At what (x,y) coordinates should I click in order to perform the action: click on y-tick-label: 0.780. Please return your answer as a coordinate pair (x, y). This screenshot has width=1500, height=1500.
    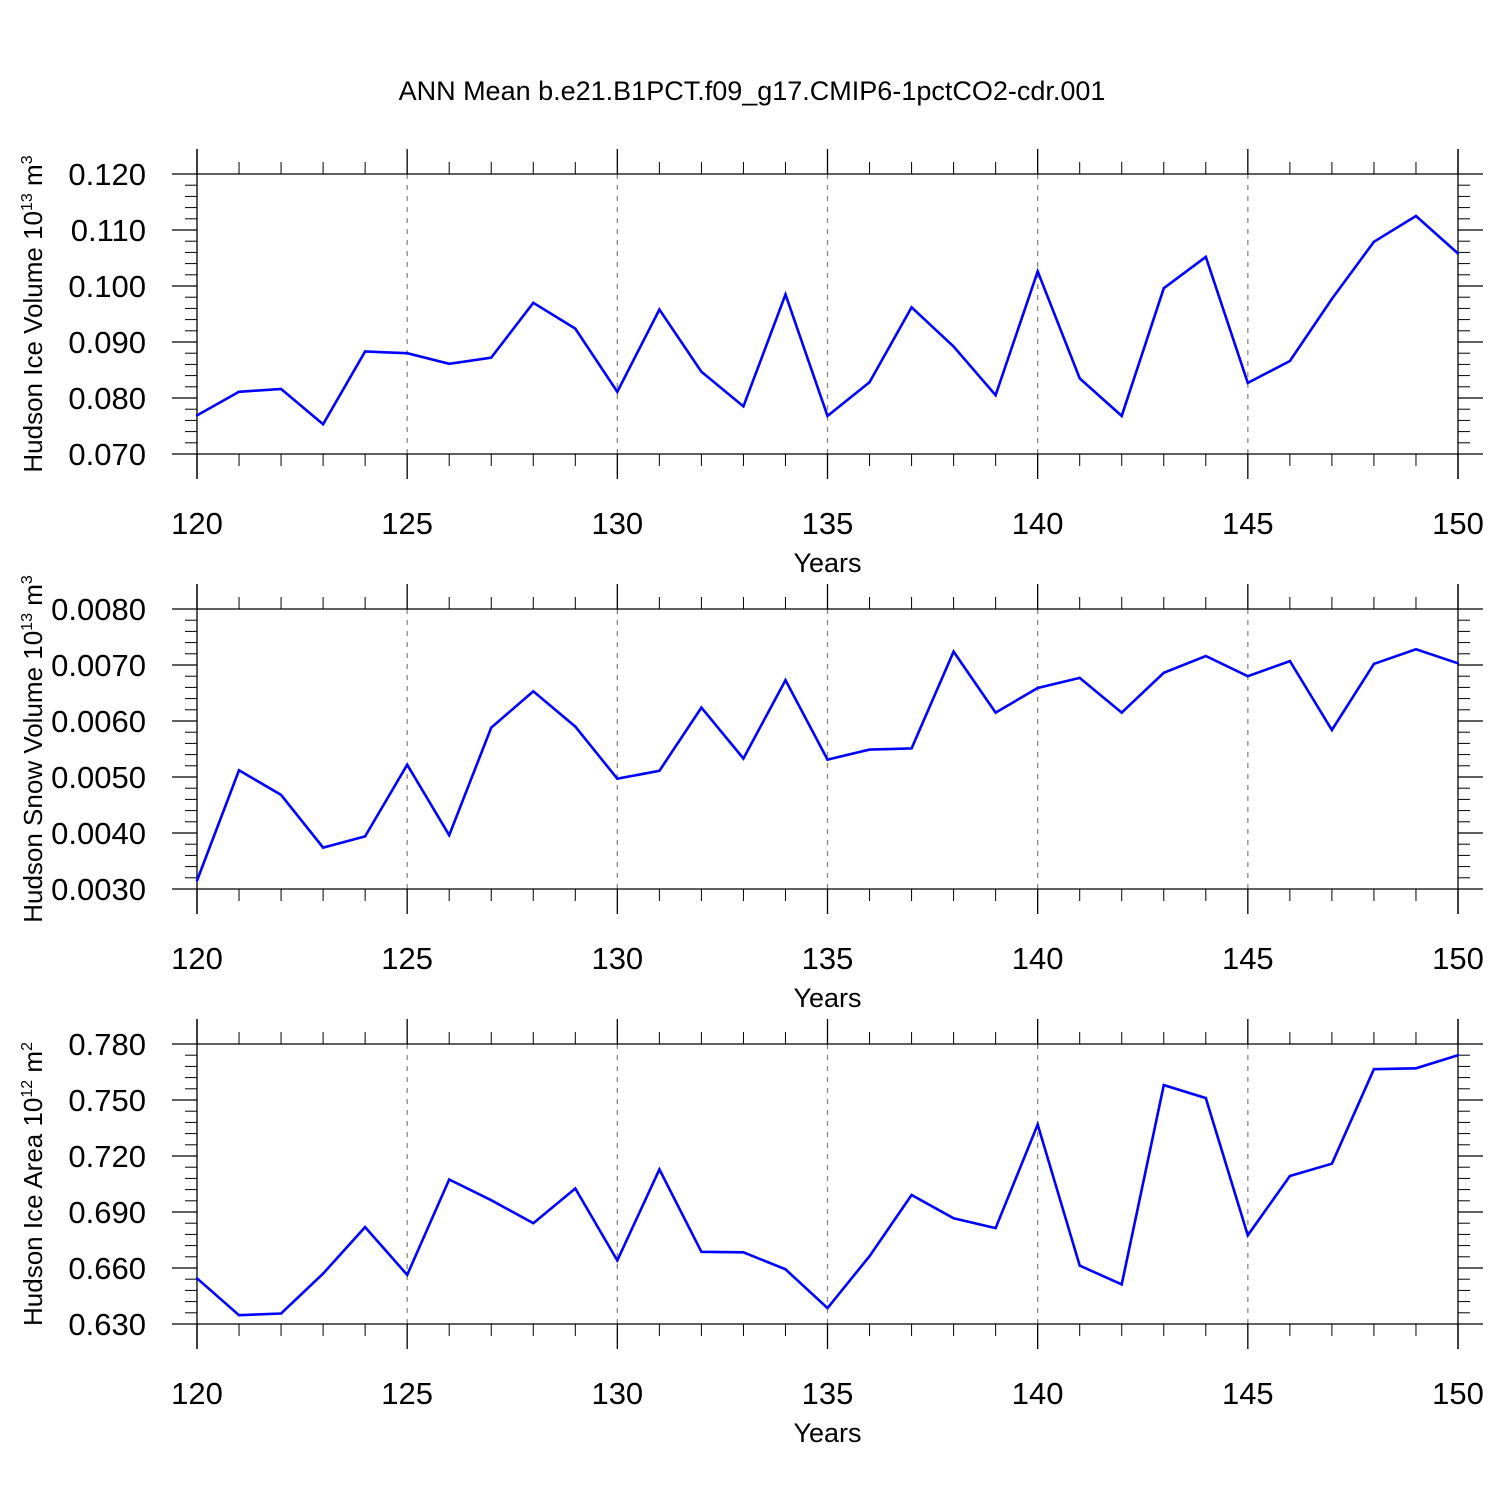
    Looking at the image, I should click on (107, 1044).